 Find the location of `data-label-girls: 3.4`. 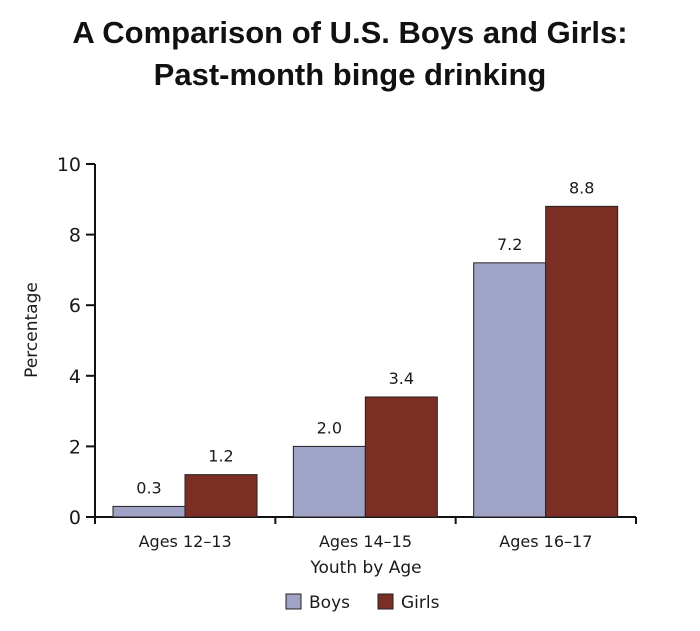

data-label-girls: 3.4 is located at coordinates (401, 378).